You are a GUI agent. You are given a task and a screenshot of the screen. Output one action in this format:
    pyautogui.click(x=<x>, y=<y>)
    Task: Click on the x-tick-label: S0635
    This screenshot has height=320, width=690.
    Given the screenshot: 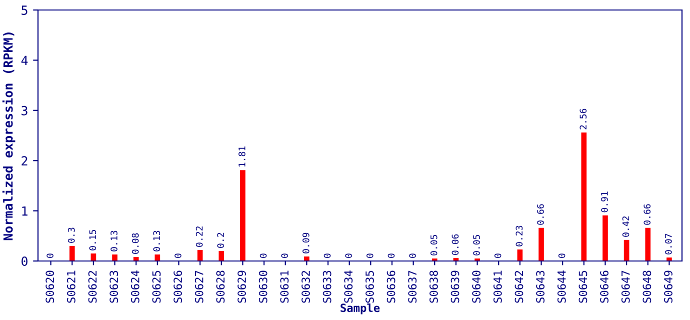 What is the action you would take?
    pyautogui.click(x=370, y=286)
    